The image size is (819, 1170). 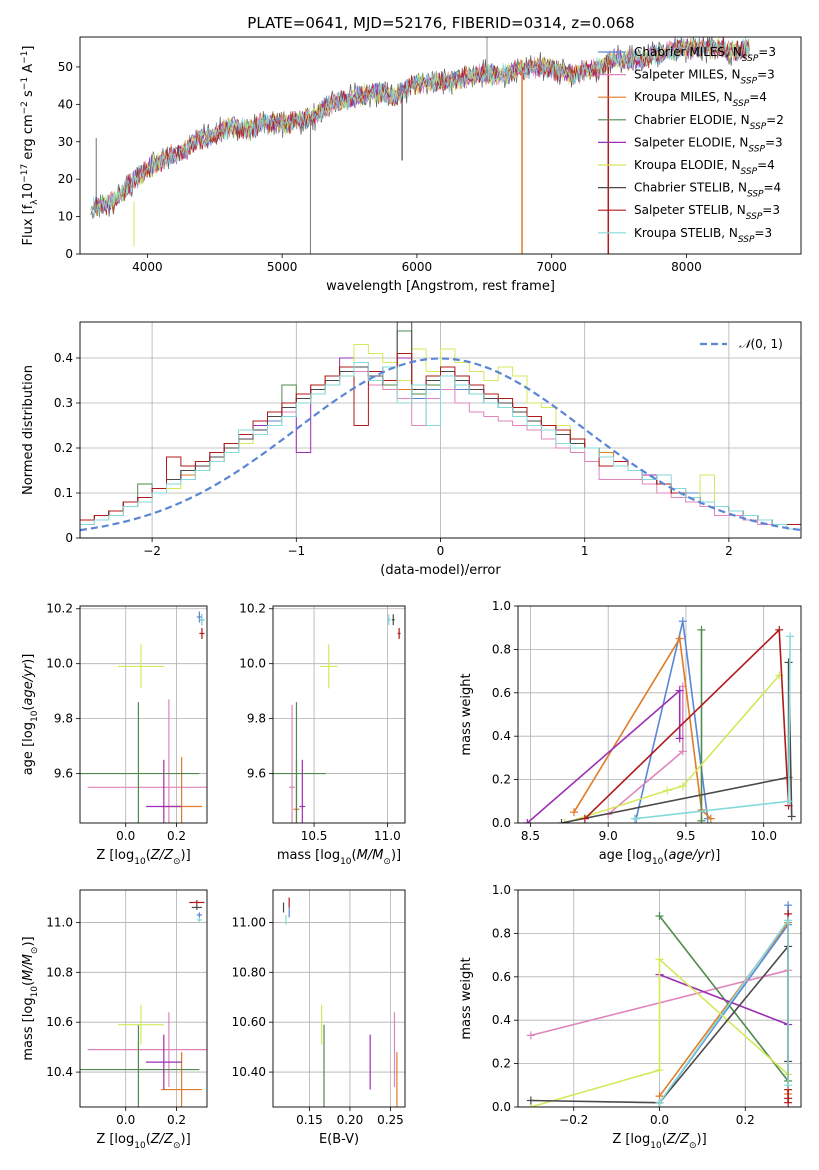 I want to click on weight-line-chabrier-stelib, so click(x=677, y=742).